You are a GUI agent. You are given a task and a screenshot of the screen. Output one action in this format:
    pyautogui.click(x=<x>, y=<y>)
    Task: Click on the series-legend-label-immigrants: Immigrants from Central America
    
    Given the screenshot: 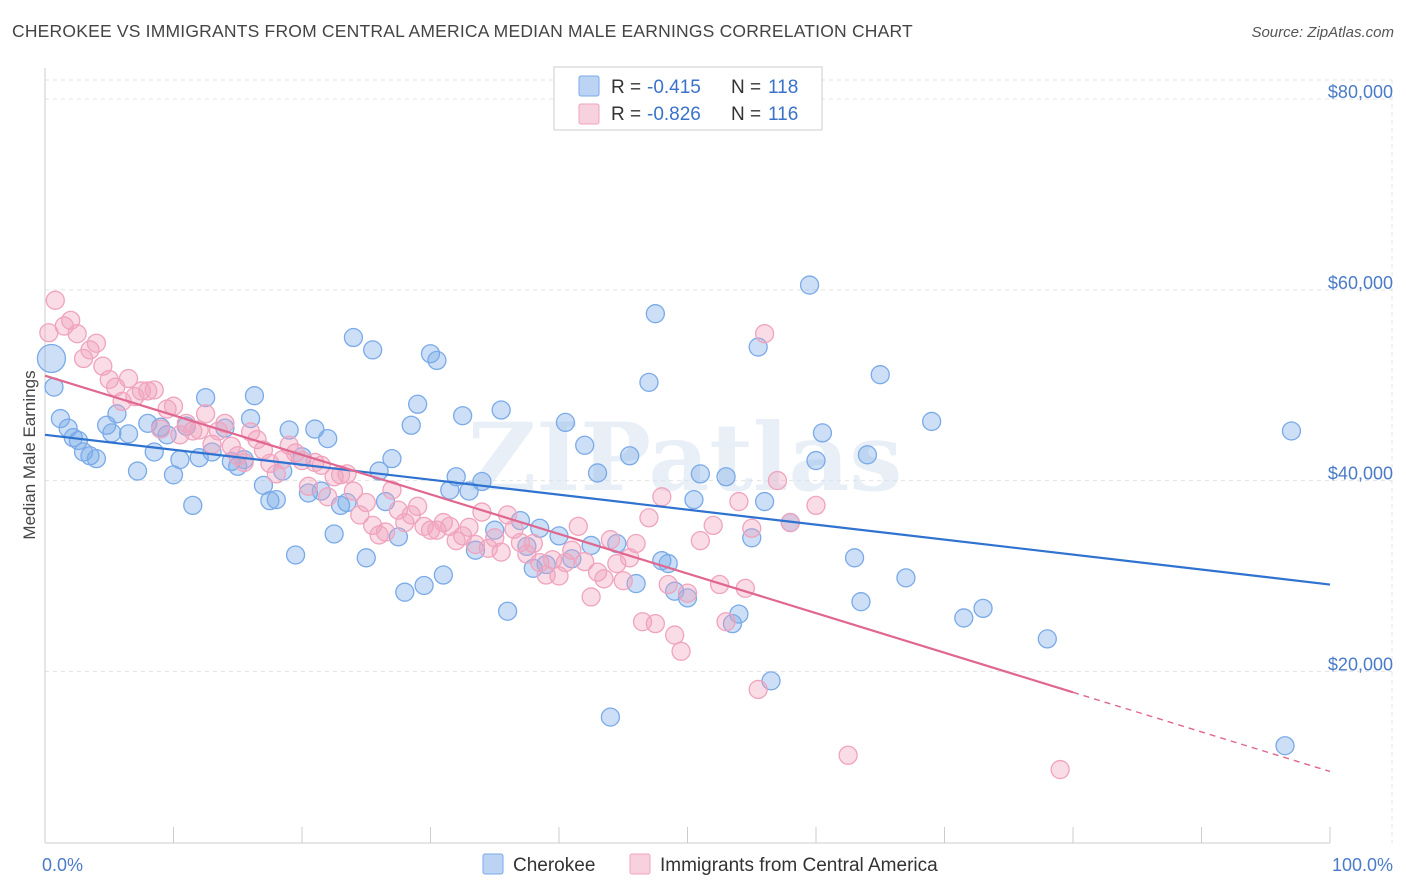 What is the action you would take?
    pyautogui.click(x=799, y=865)
    